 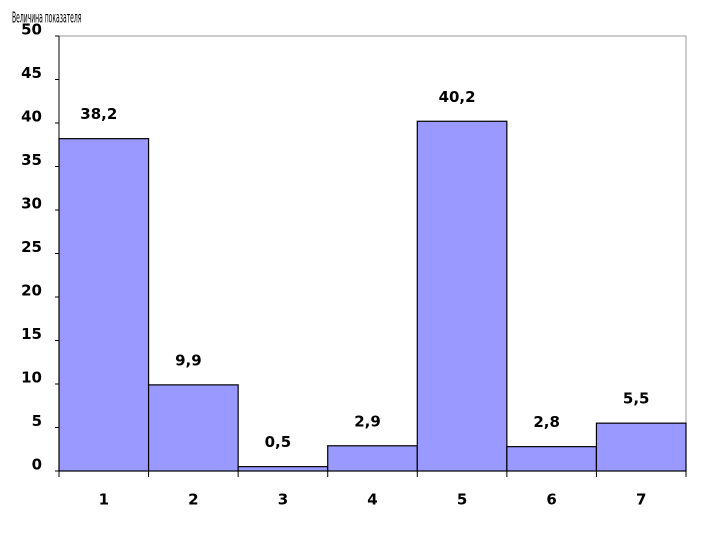 I want to click on value-label: 0,5, so click(x=278, y=442).